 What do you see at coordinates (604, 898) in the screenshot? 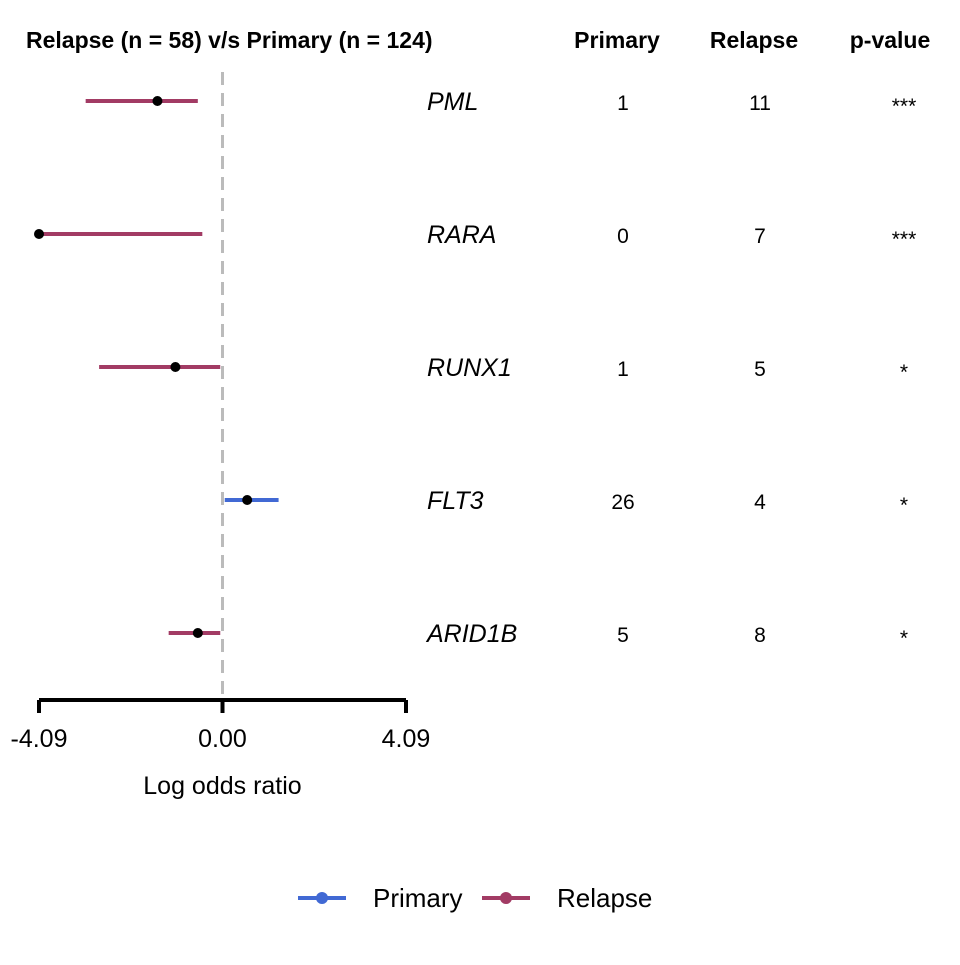
I see `legend-label: Relapse` at bounding box center [604, 898].